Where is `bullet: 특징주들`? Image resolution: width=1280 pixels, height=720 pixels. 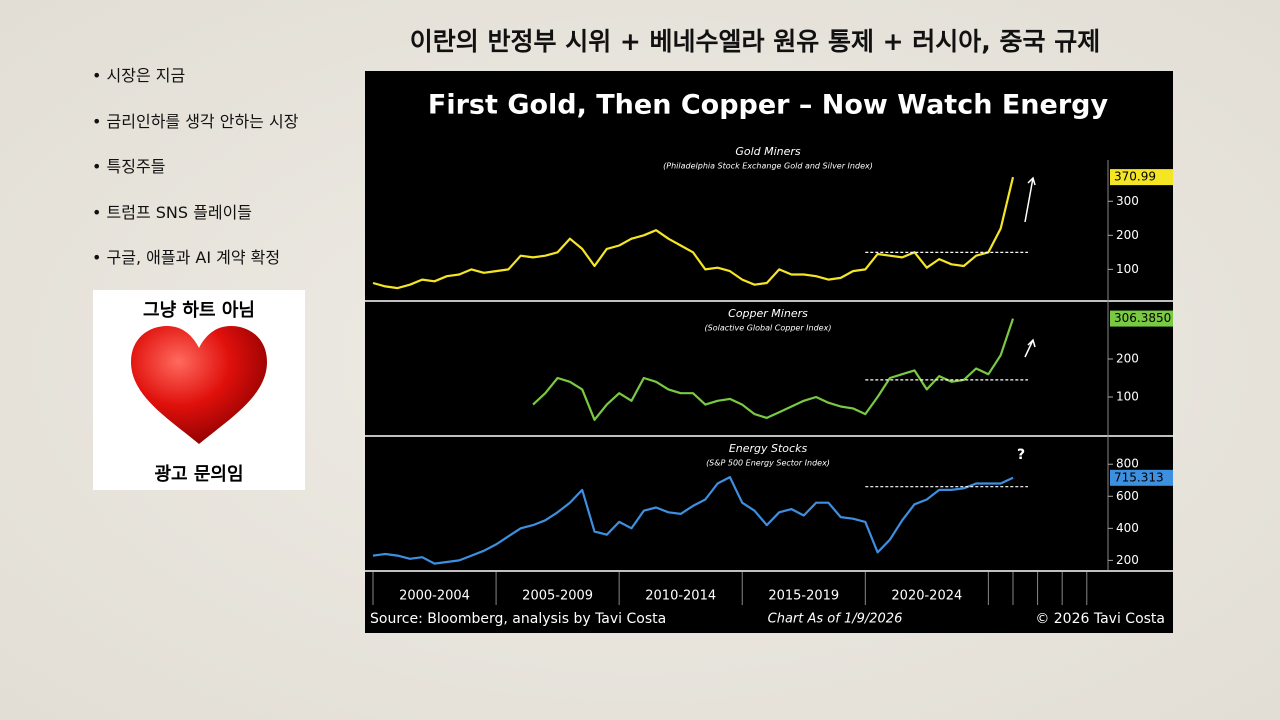
bullet: 특징주들 is located at coordinates (195, 176).